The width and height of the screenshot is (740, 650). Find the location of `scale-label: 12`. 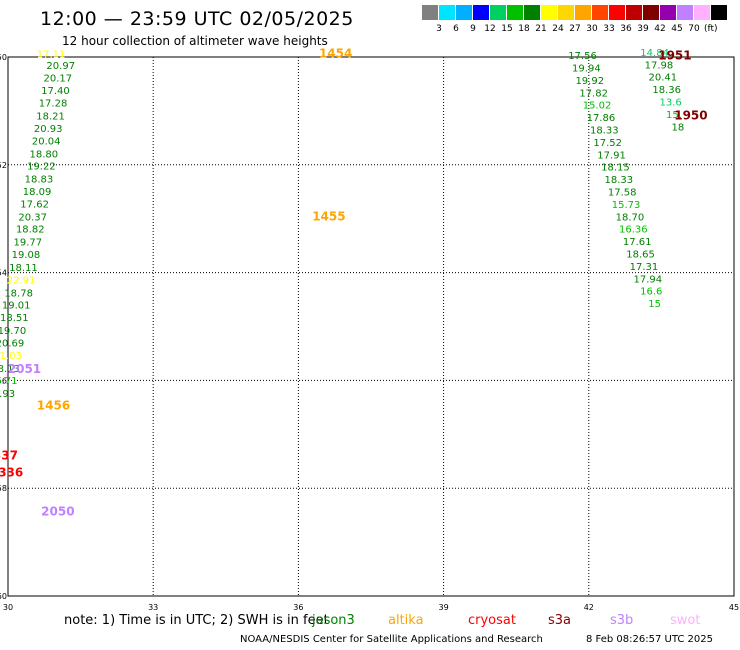

scale-label: 12 is located at coordinates (490, 29).